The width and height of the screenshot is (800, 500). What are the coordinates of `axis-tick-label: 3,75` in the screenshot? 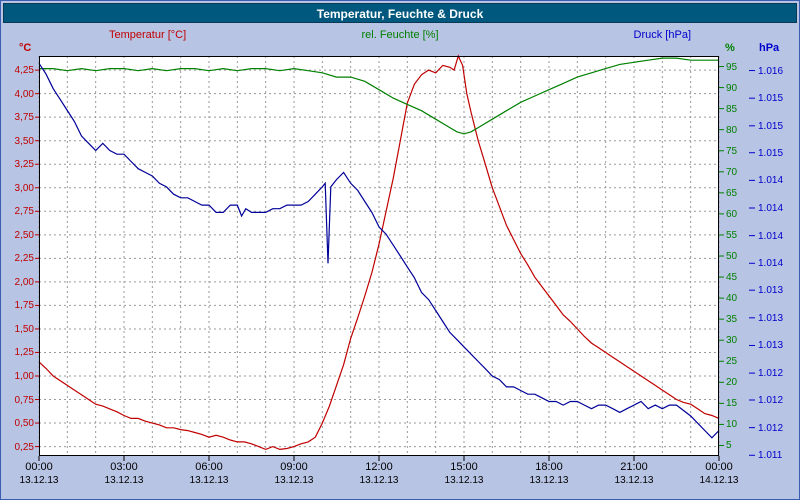 It's located at (24, 118).